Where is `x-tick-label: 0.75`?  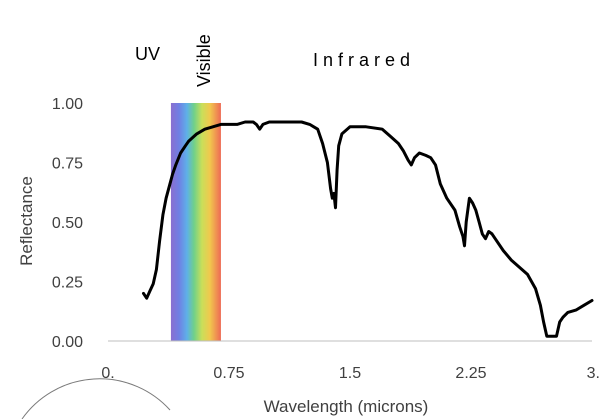
x-tick-label: 0.75 is located at coordinates (228, 373).